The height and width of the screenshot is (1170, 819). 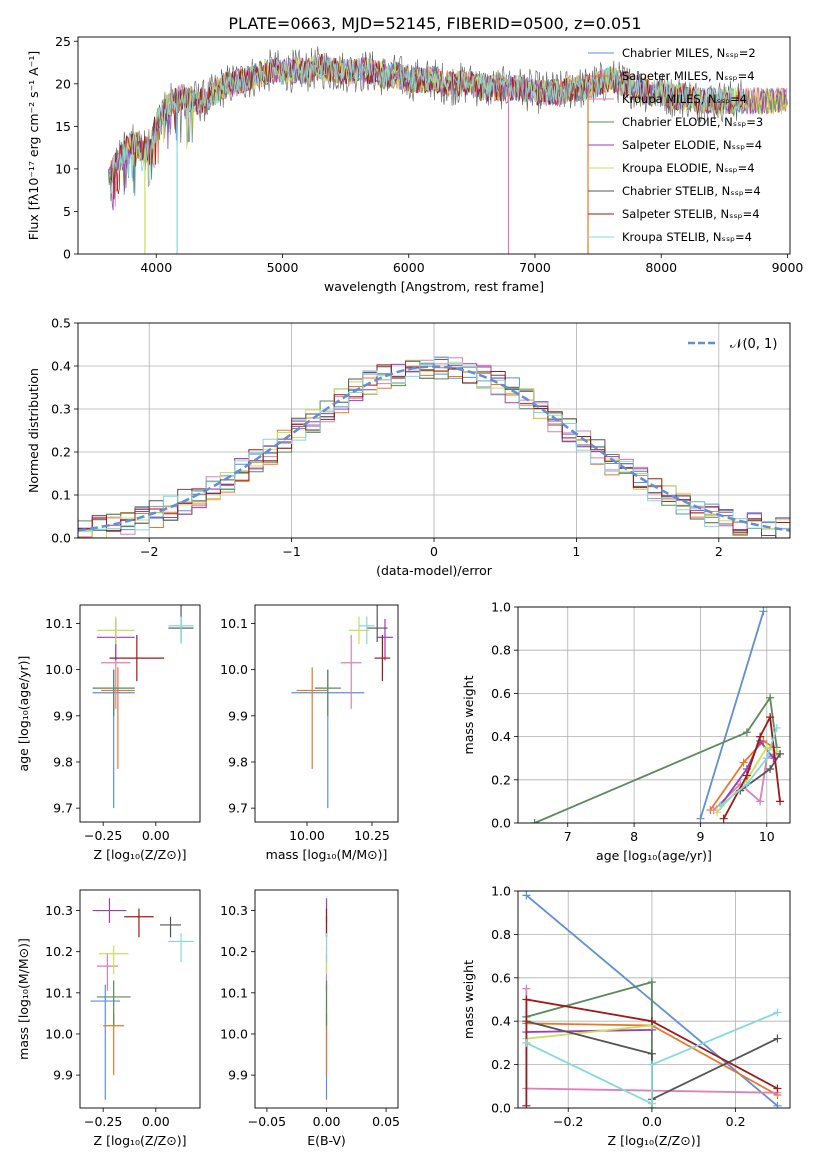 I want to click on y-tick-label: 0, so click(x=67, y=254).